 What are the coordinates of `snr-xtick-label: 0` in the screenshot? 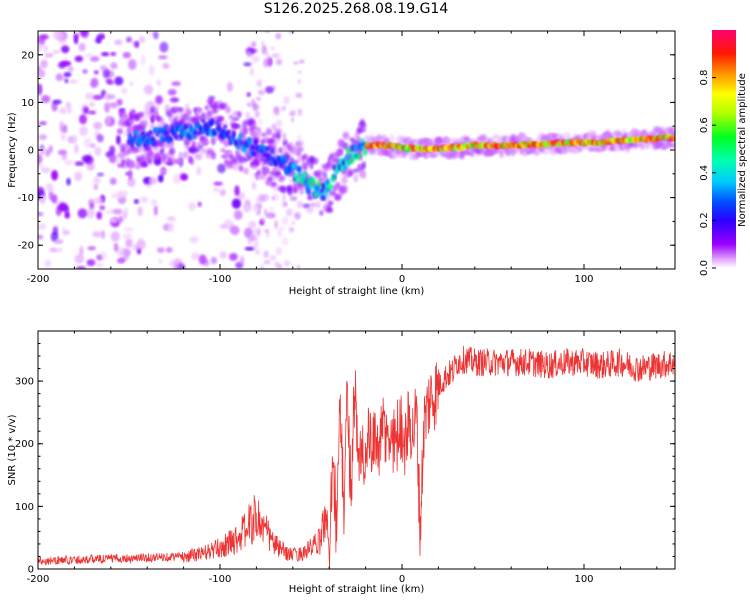 It's located at (402, 579).